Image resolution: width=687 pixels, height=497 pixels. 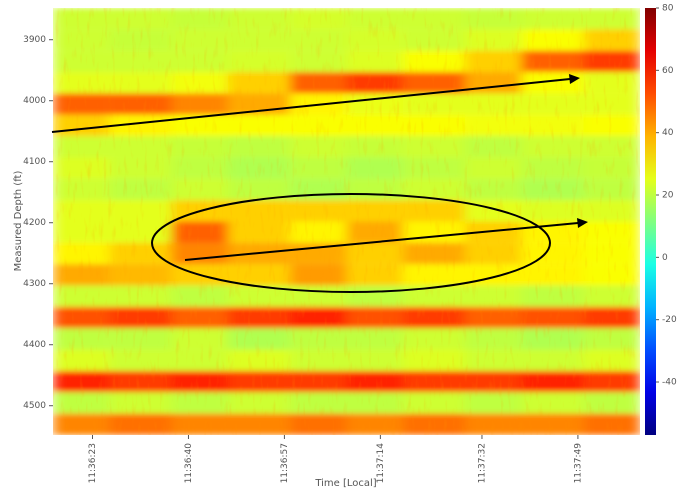 I want to click on colorbar, so click(x=650, y=221).